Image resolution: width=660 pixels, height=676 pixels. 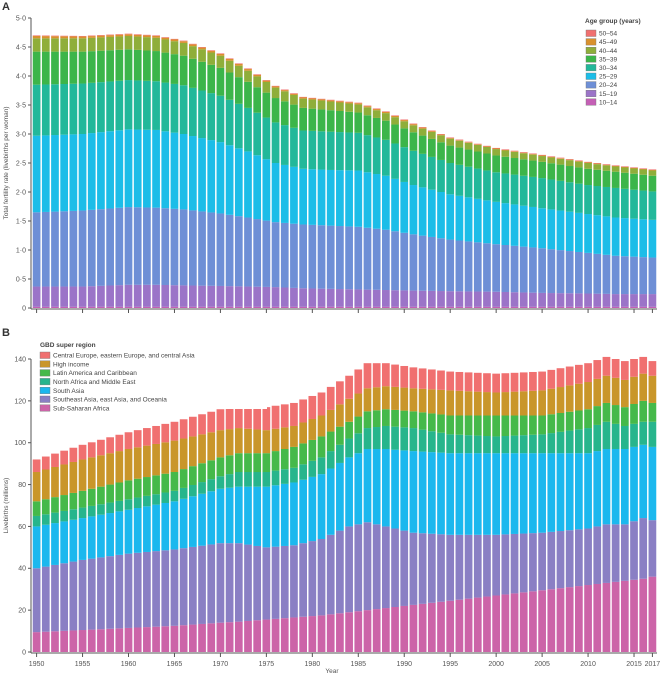 What do you see at coordinates (422, 421) in the screenshot?
I see `panel-b-bar-1992-latin-america-and-caribbean` at bounding box center [422, 421].